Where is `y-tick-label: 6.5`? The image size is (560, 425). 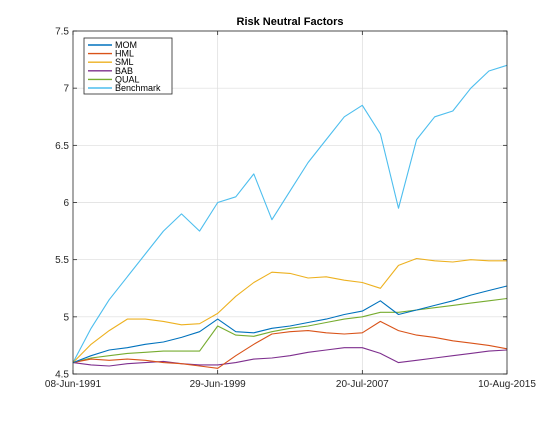 y-tick-label: 6.5 is located at coordinates (62, 146).